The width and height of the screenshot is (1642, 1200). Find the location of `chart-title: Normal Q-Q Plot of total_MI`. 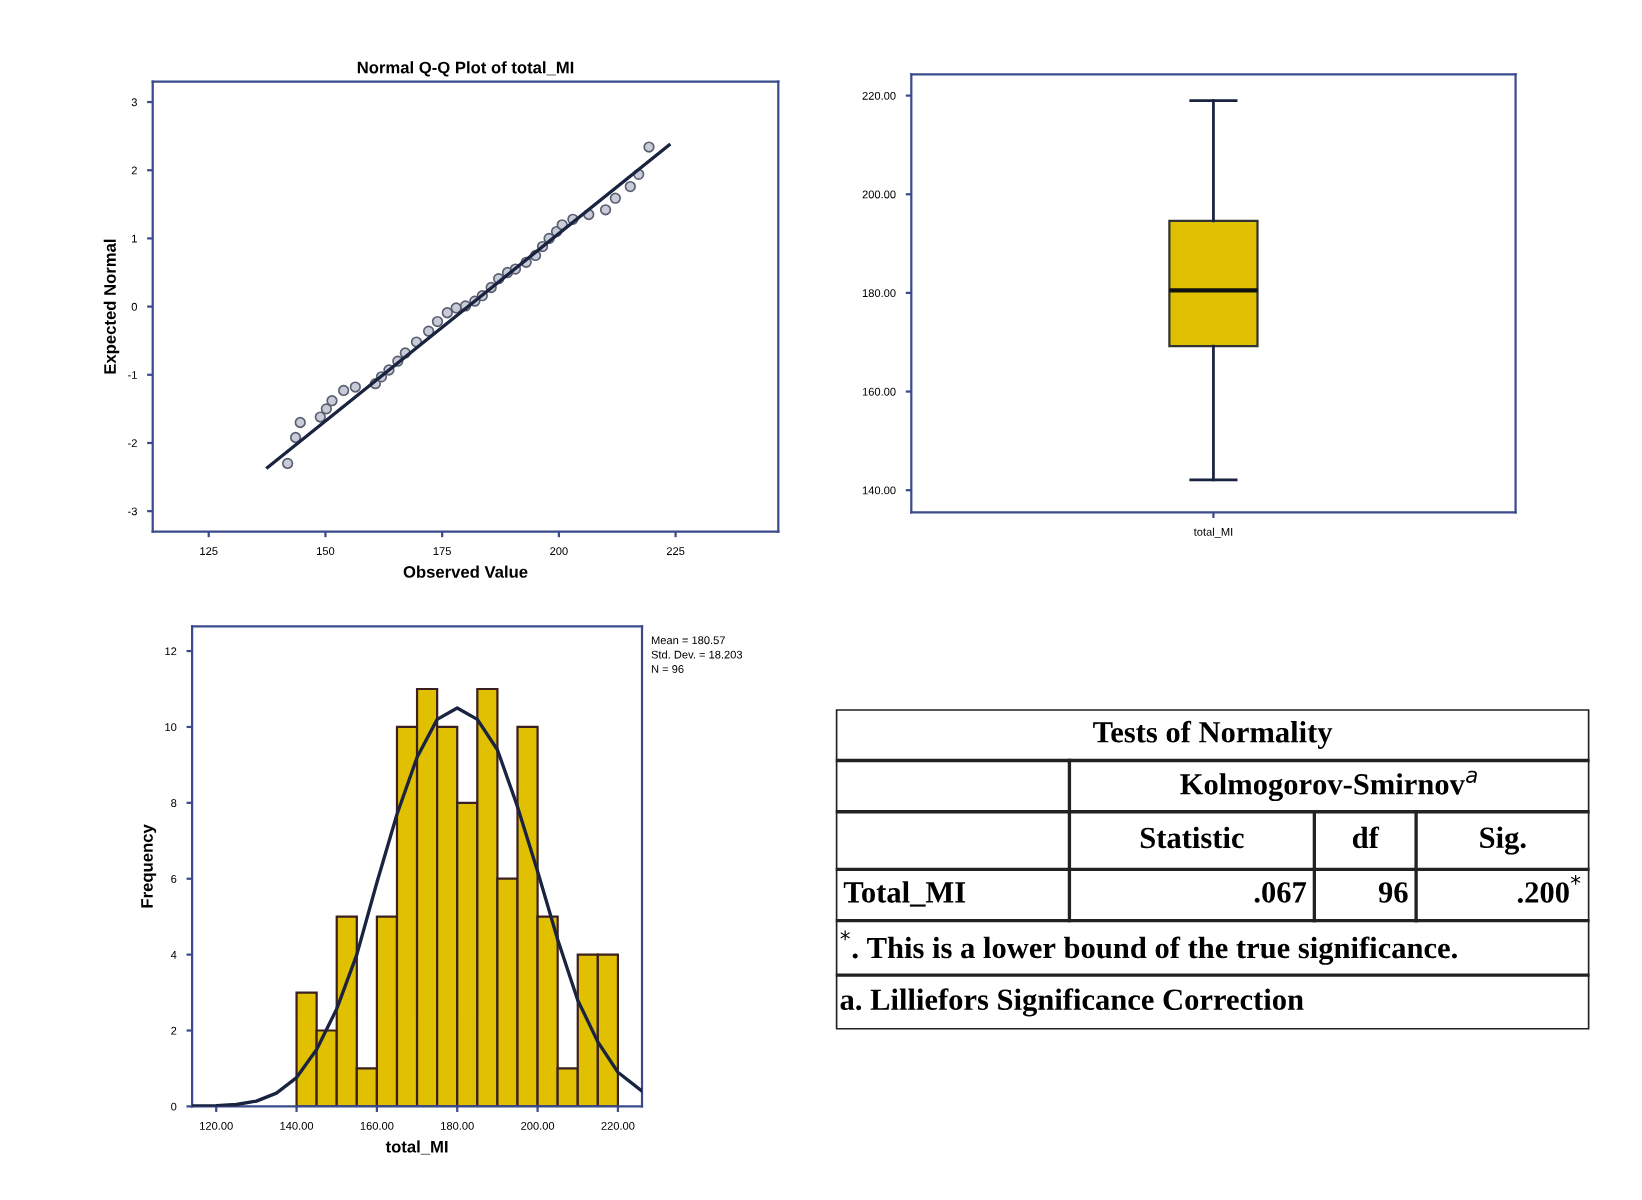

chart-title: Normal Q-Q Plot of total_MI is located at coordinates (465, 69).